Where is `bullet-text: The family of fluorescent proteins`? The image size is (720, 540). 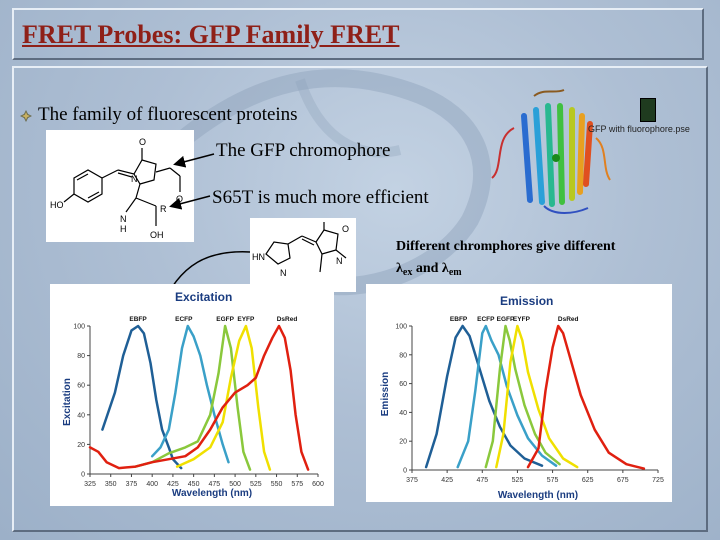 bullet-text: The family of fluorescent proteins is located at coordinates (168, 114).